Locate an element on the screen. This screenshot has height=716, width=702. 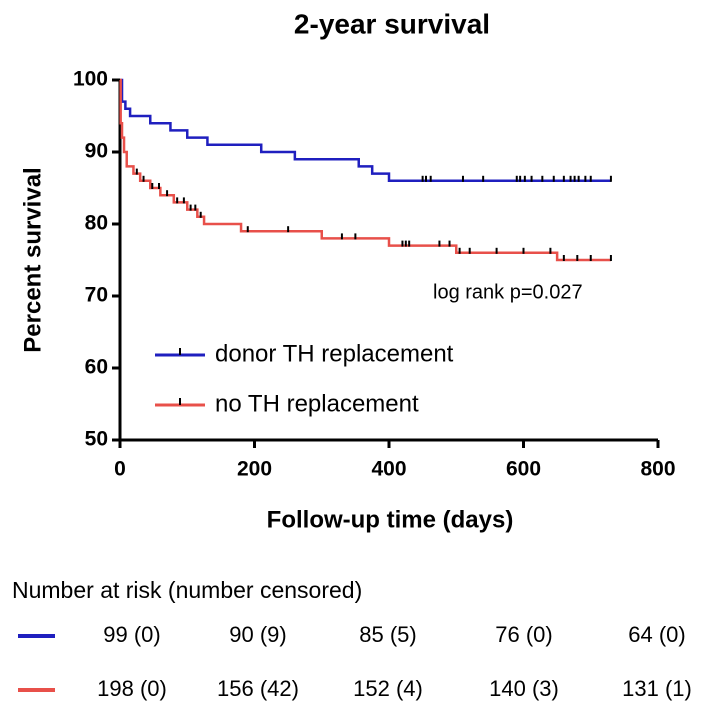
x-tick-label: 800 is located at coordinates (657, 469).